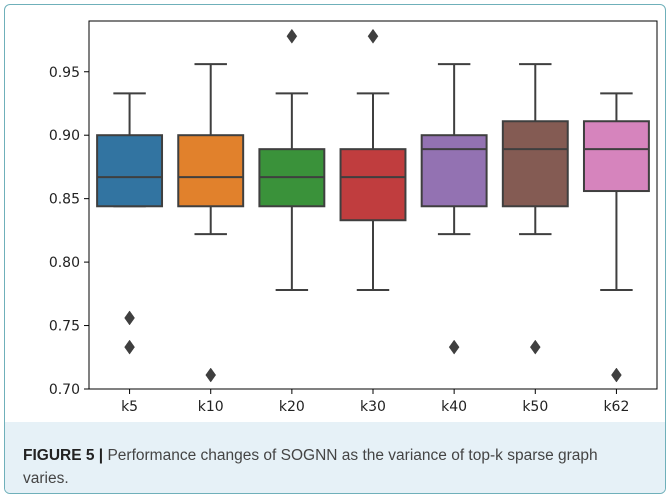 This screenshot has width=672, height=500. What do you see at coordinates (64, 136) in the screenshot?
I see `y-tick-label: 0.90` at bounding box center [64, 136].